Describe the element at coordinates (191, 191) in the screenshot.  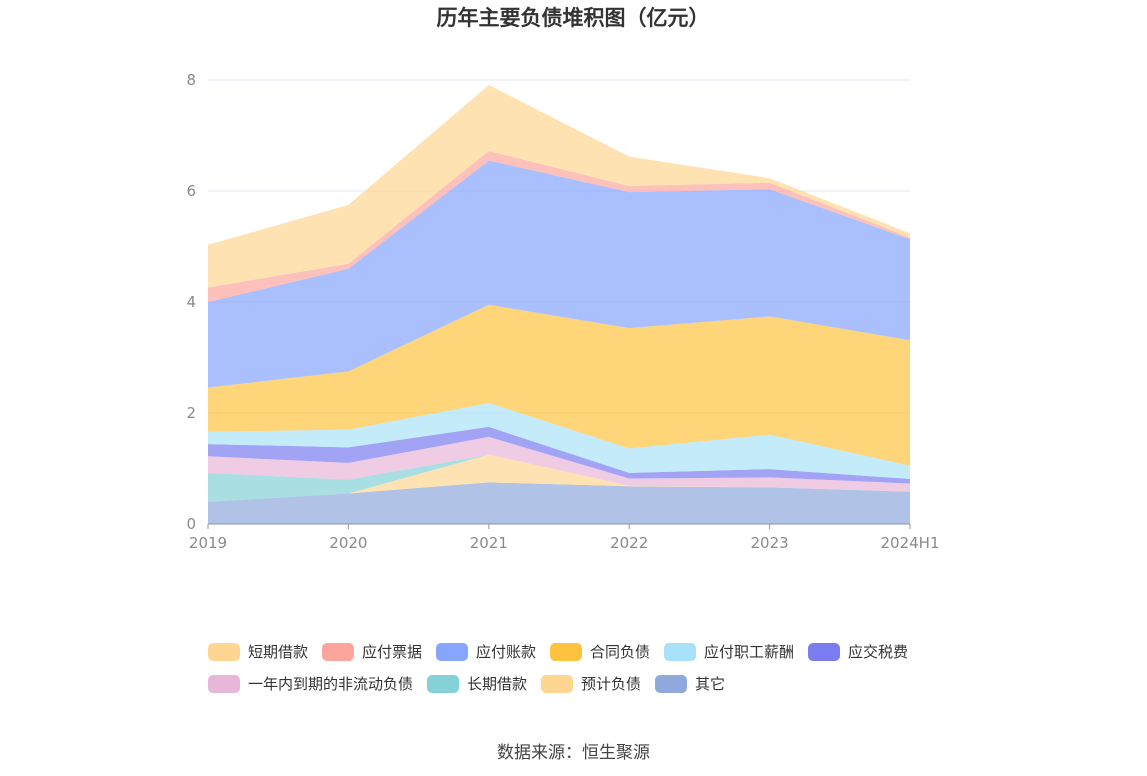
I see `y-tick-label: 6` at that location.